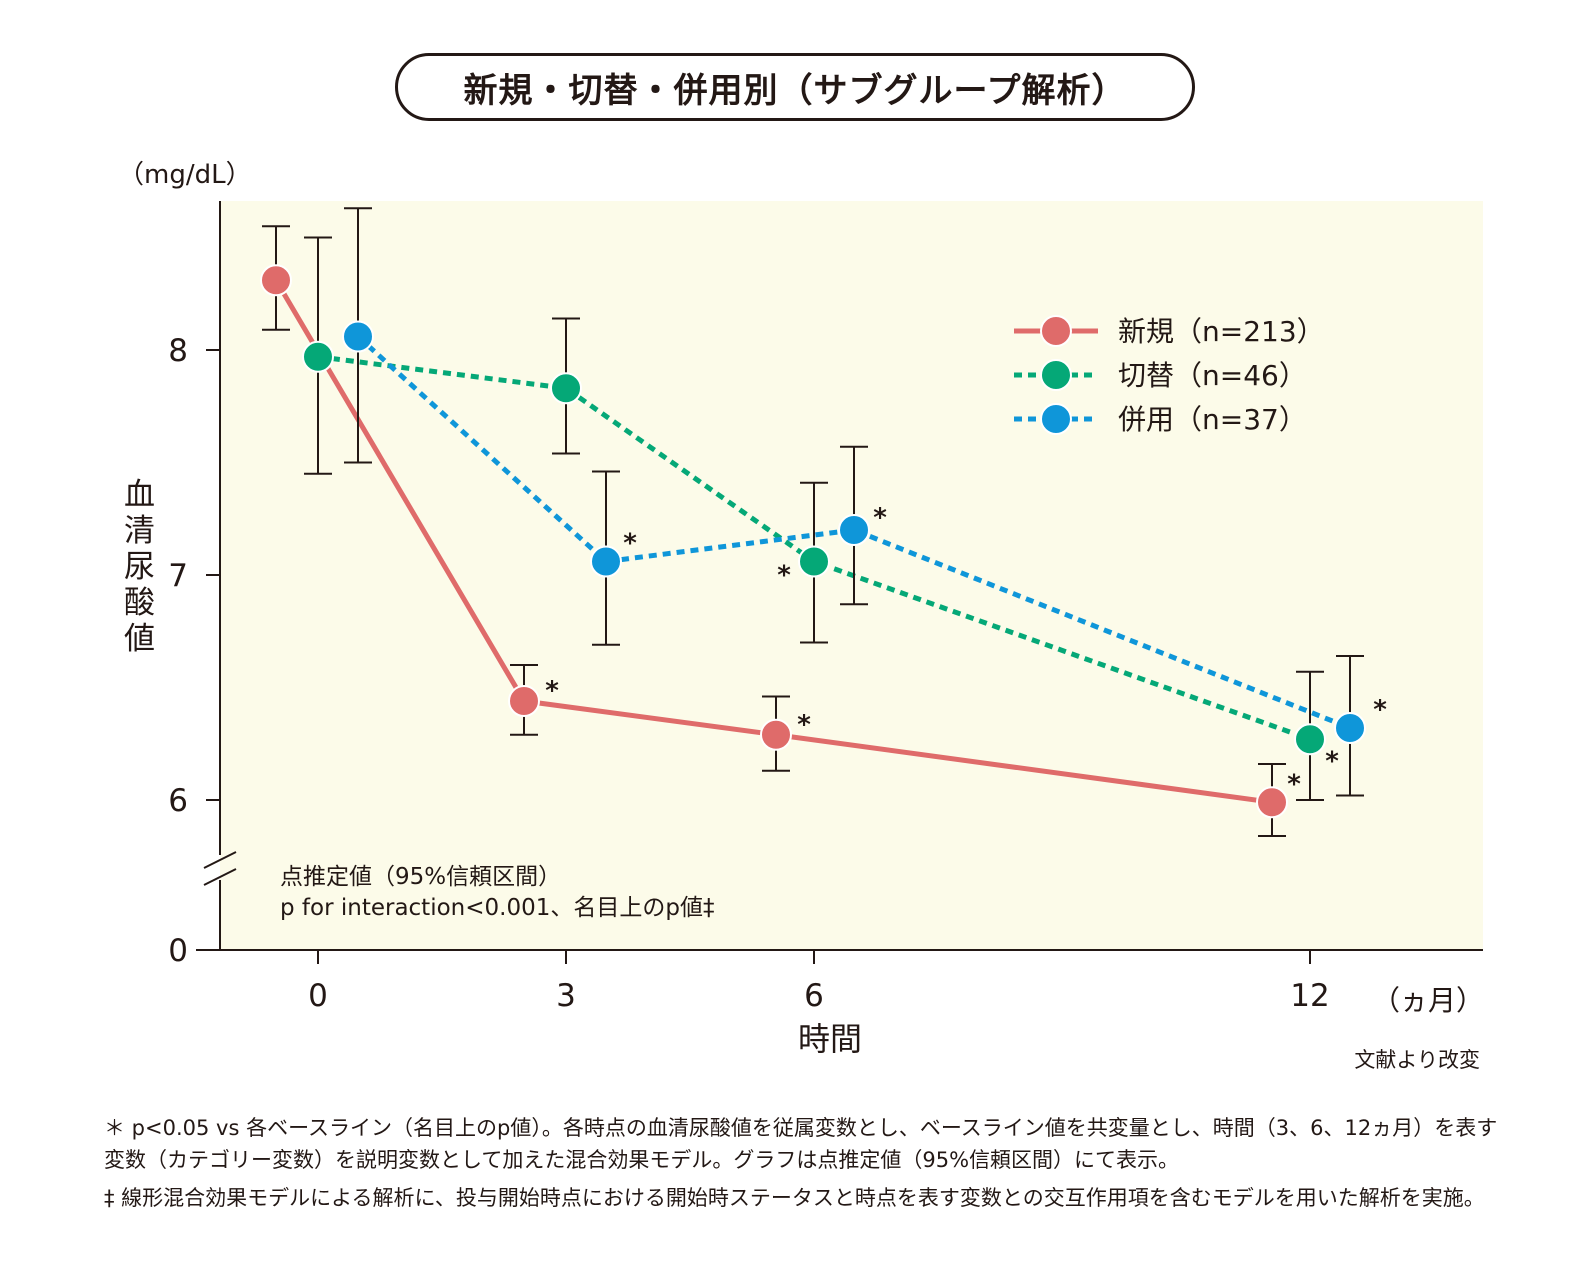 This screenshot has height=1280, width=1584. I want to click on x-tick-label: 6, so click(814, 996).